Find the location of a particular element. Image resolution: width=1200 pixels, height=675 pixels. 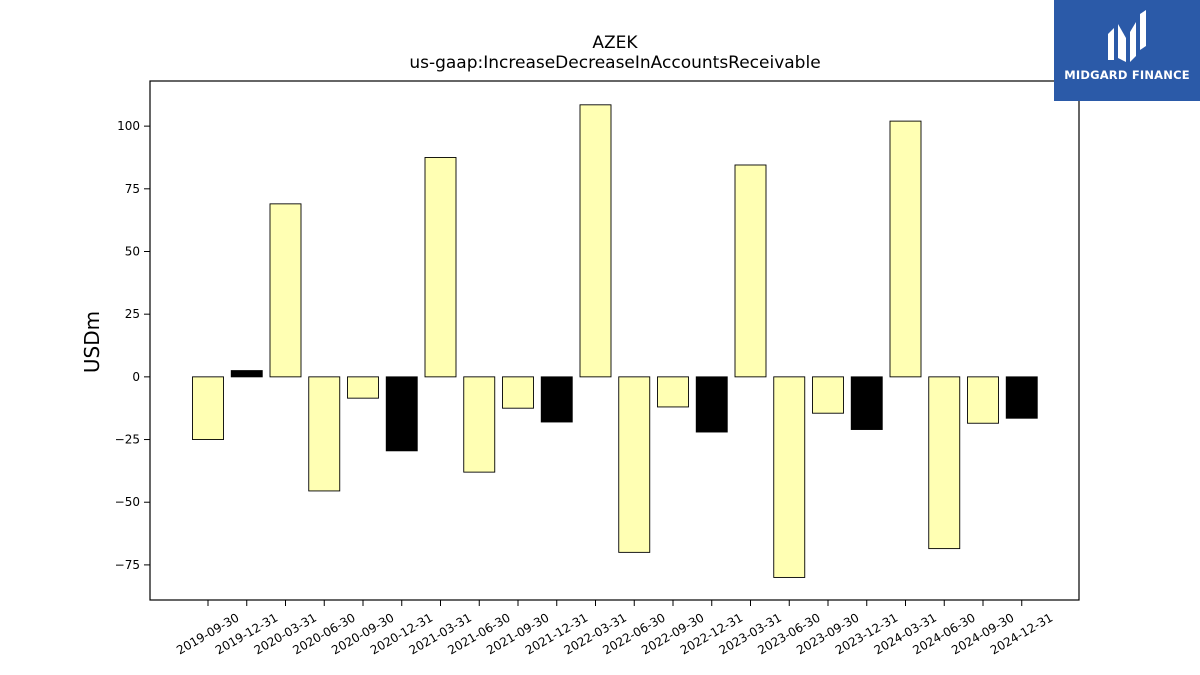

y-tick-label: 100 is located at coordinates (128, 126).